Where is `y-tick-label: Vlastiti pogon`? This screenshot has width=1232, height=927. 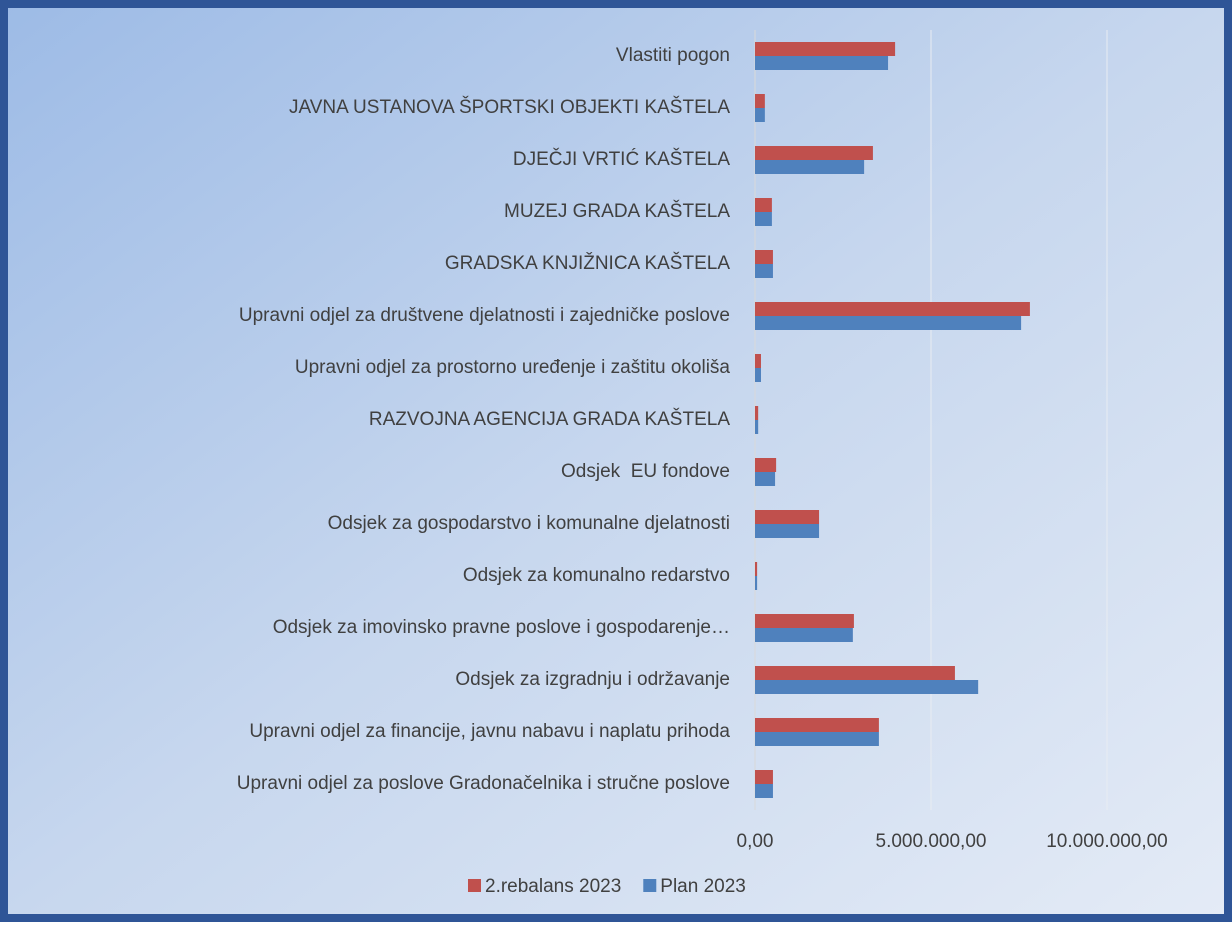
y-tick-label: Vlastiti pogon is located at coordinates (673, 55).